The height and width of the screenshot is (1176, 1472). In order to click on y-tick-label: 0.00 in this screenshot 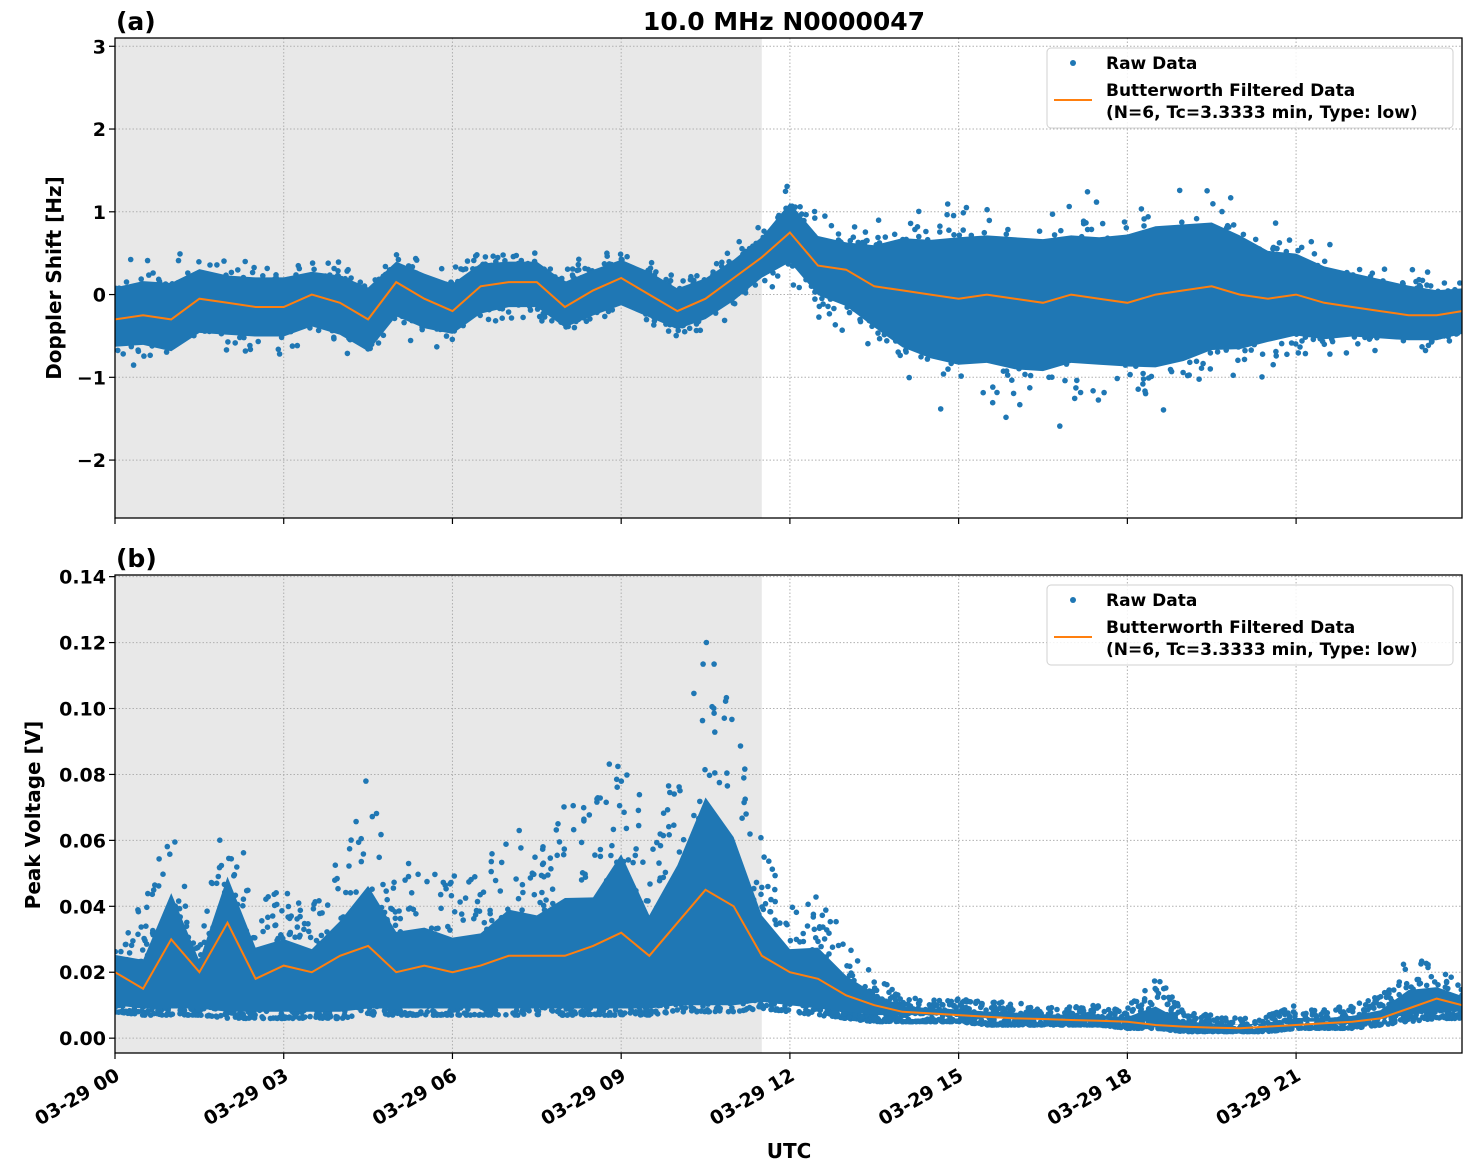, I will do `click(82, 1039)`.